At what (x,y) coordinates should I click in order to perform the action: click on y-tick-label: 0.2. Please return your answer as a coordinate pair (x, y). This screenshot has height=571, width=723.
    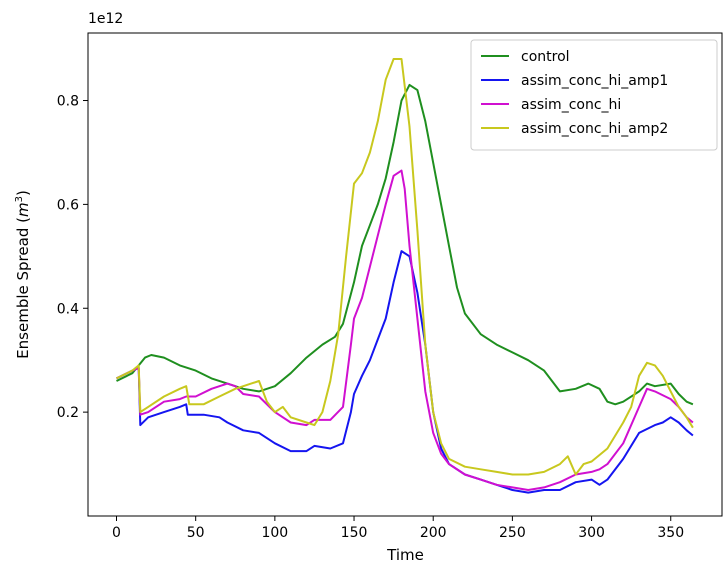
    Looking at the image, I should click on (68, 413).